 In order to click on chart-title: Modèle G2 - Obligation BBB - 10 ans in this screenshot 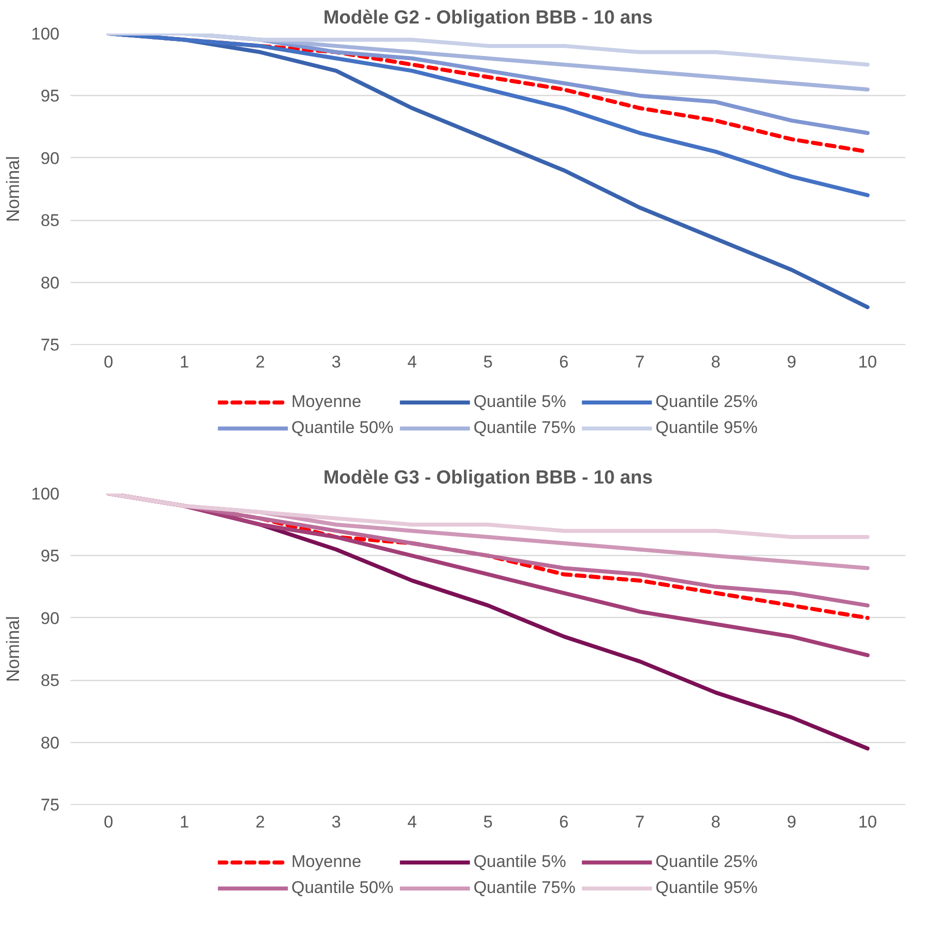, I will do `click(488, 18)`.